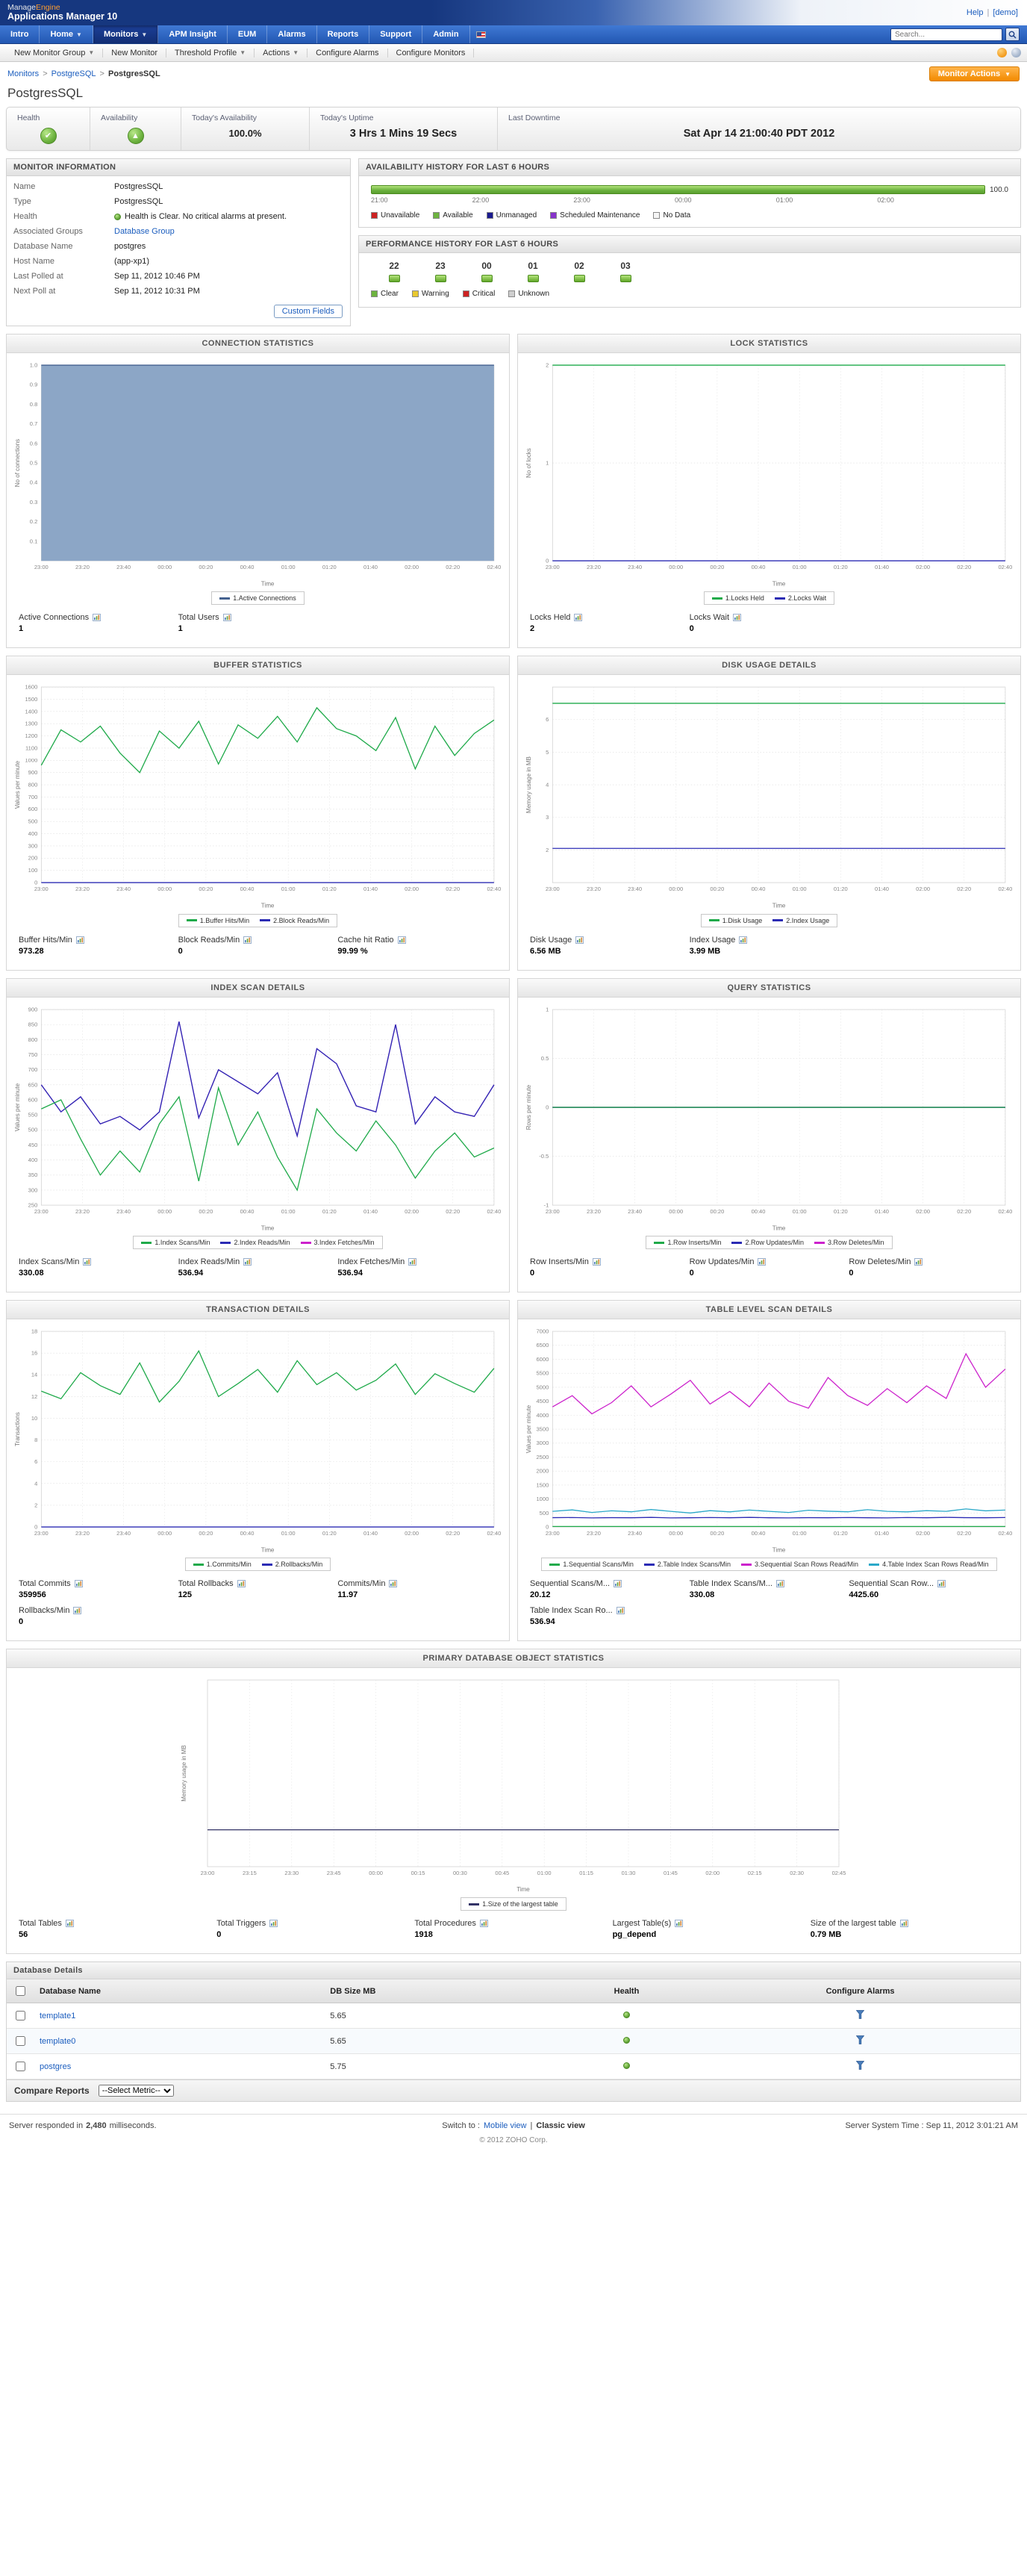  Describe the element at coordinates (209, 1262) in the screenshot. I see `stat-label-text: Index Reads/Min` at that location.